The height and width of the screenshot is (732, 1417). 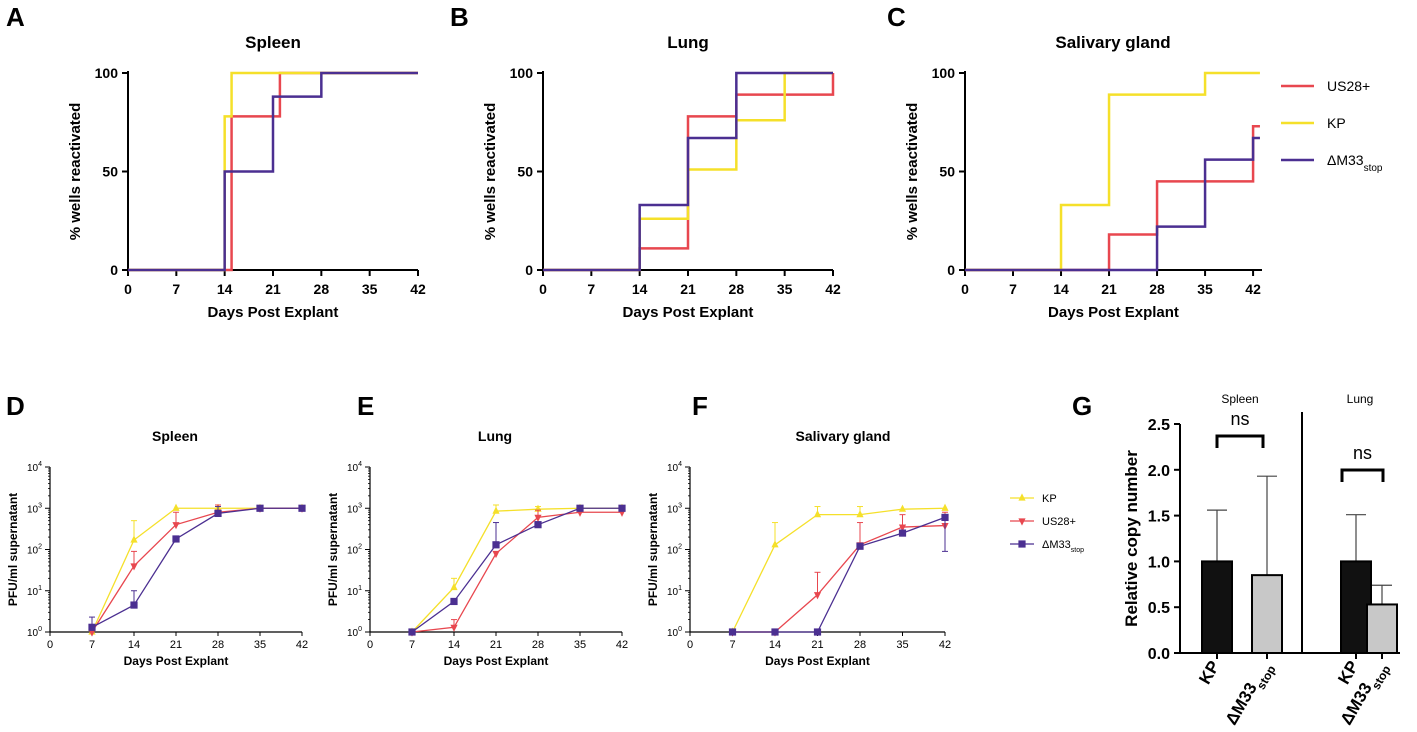 What do you see at coordinates (1112, 42) in the screenshot?
I see `chart-title: Salivary gland` at bounding box center [1112, 42].